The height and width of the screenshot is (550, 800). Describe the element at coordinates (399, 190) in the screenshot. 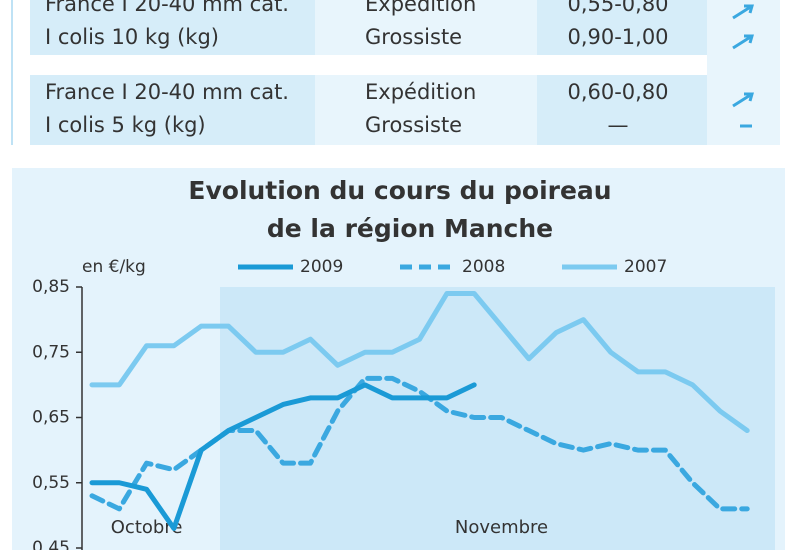

I see `chart-title: Evolution du cours du poireau` at that location.